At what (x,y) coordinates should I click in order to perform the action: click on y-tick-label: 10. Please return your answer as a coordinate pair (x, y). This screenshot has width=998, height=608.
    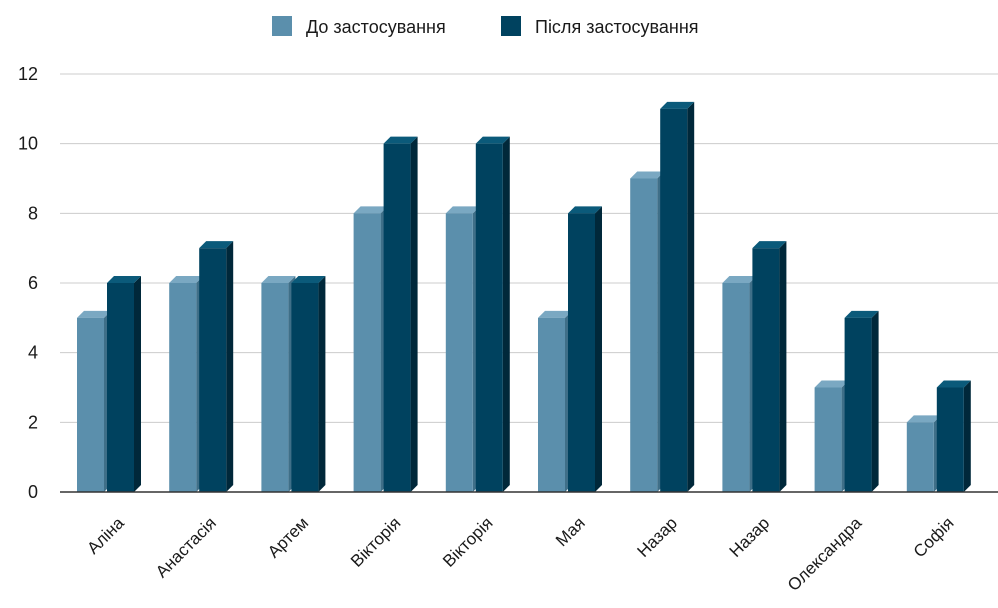
    Looking at the image, I should click on (28, 144).